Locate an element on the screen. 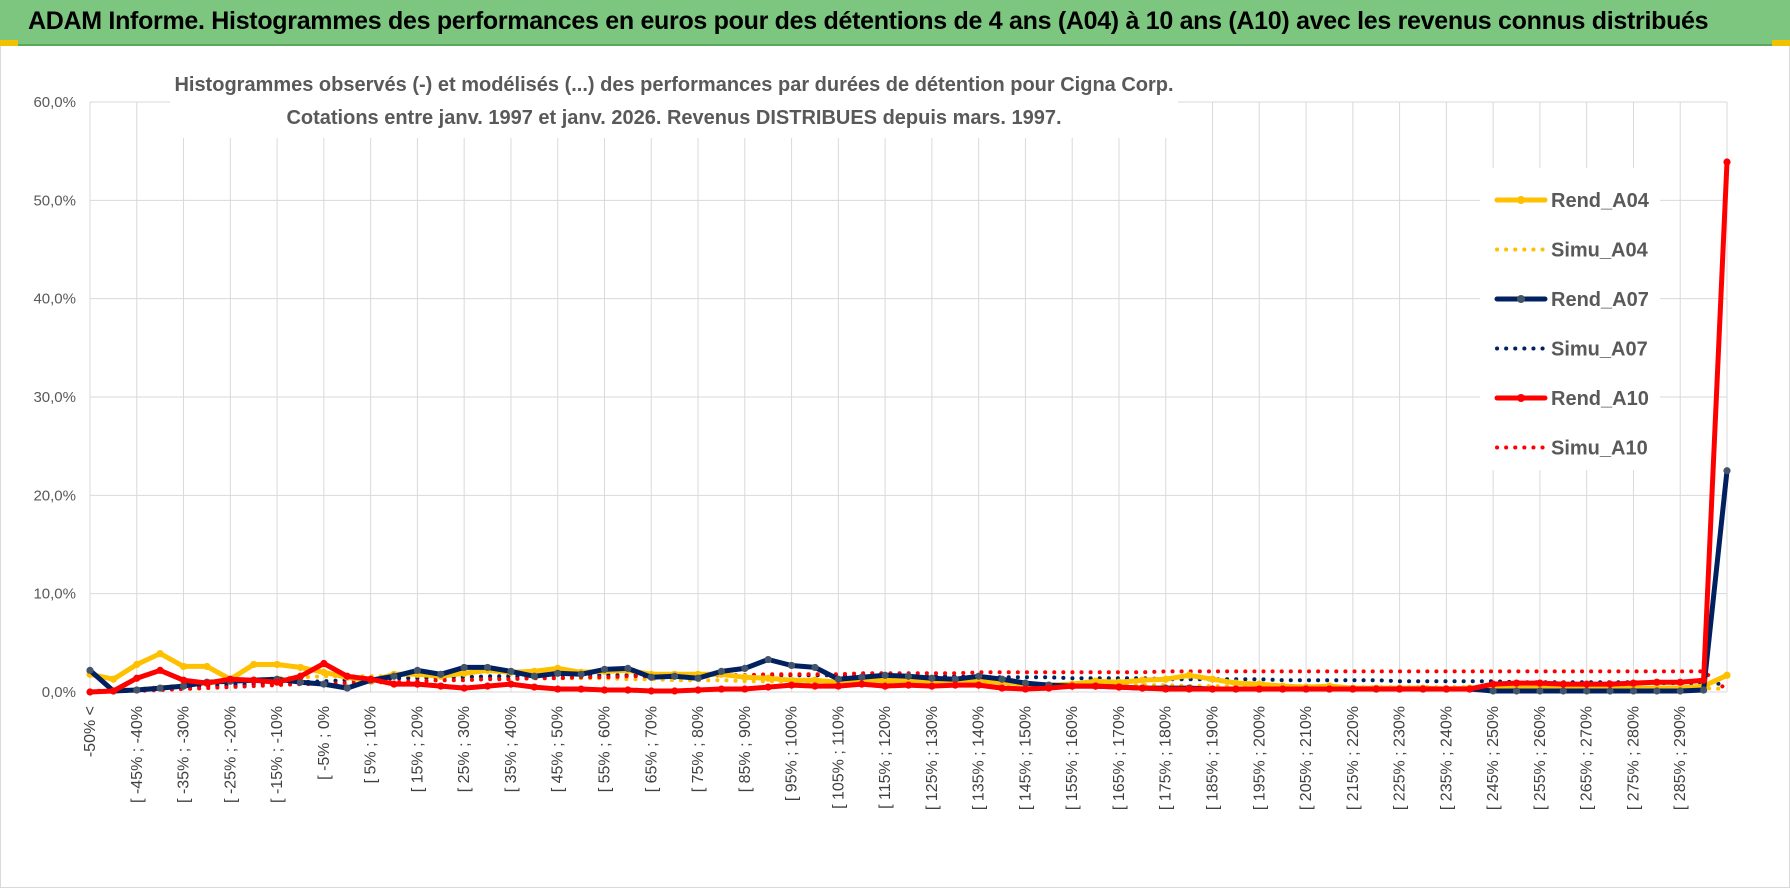 Image resolution: width=1790 pixels, height=888 pixels. legend-item-rend-a04: Rend_A04 is located at coordinates (1572, 201).